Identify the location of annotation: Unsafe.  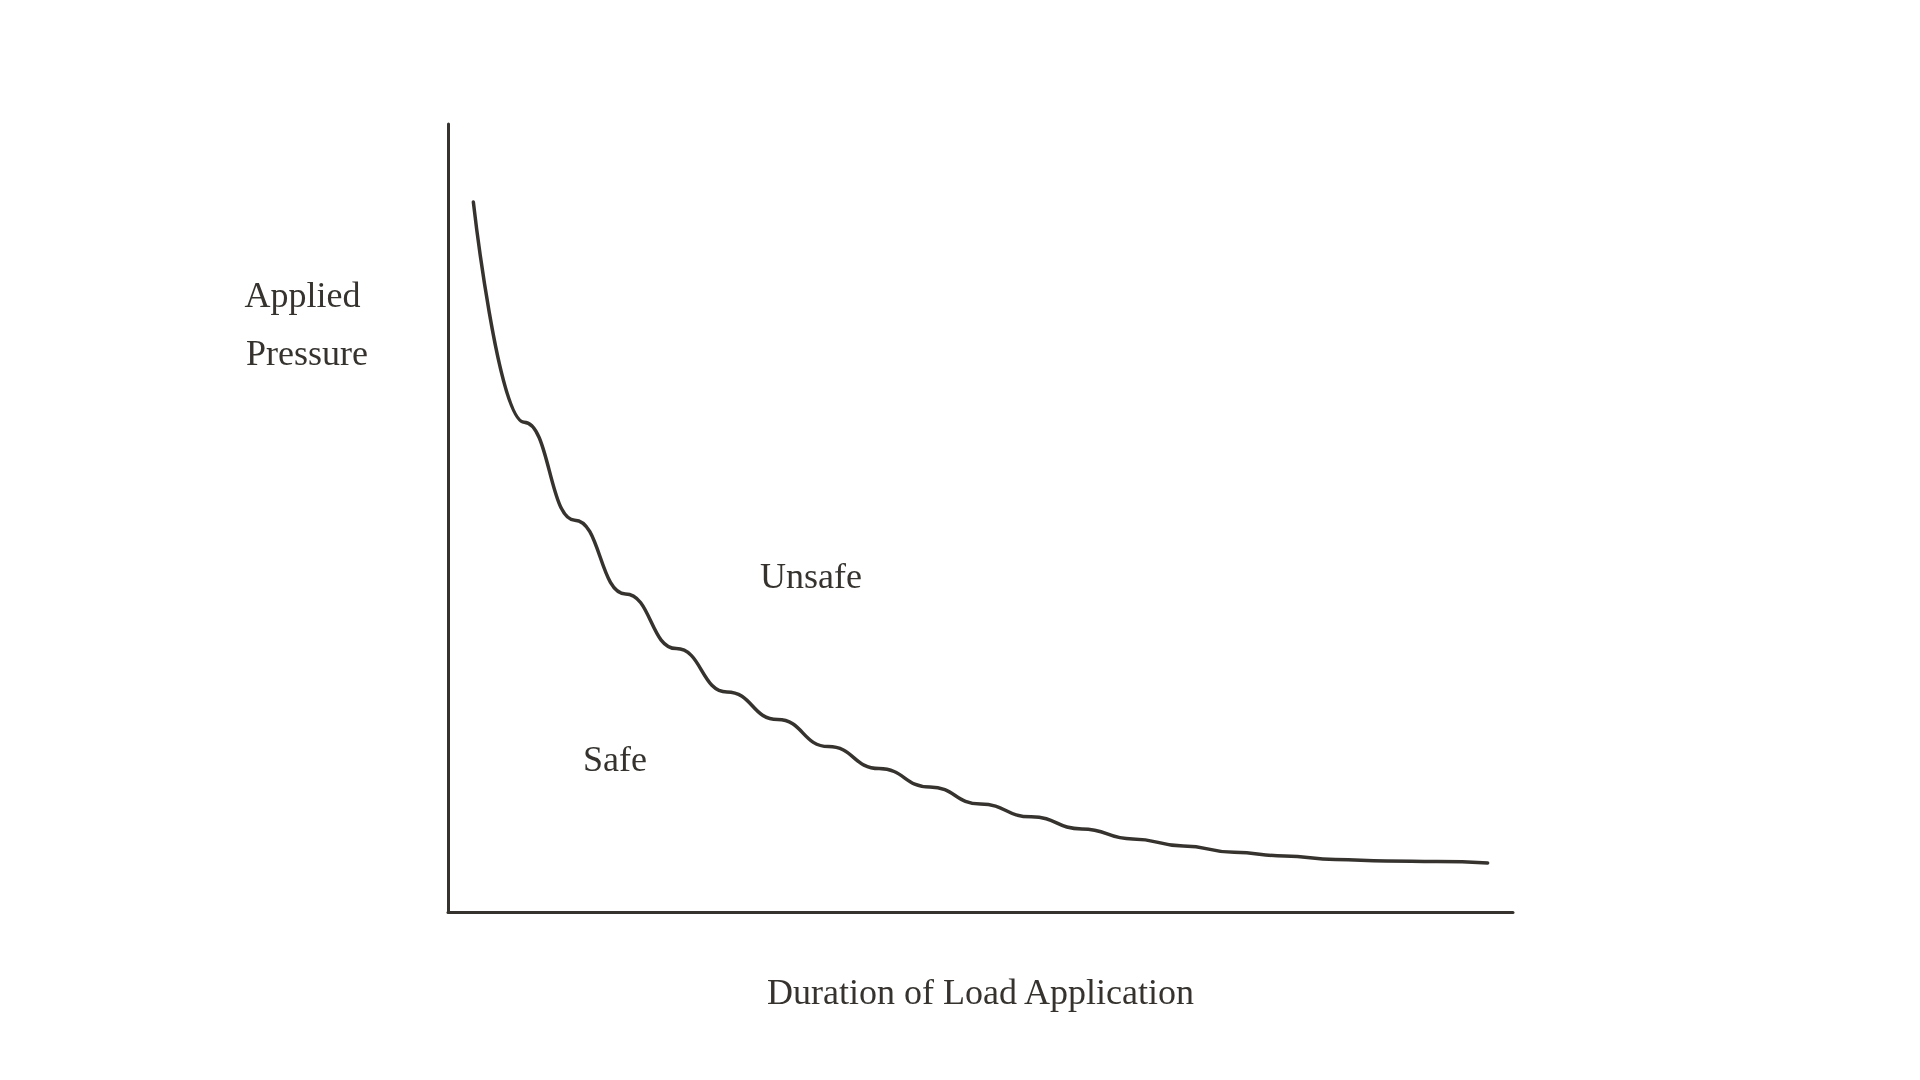
(811, 576).